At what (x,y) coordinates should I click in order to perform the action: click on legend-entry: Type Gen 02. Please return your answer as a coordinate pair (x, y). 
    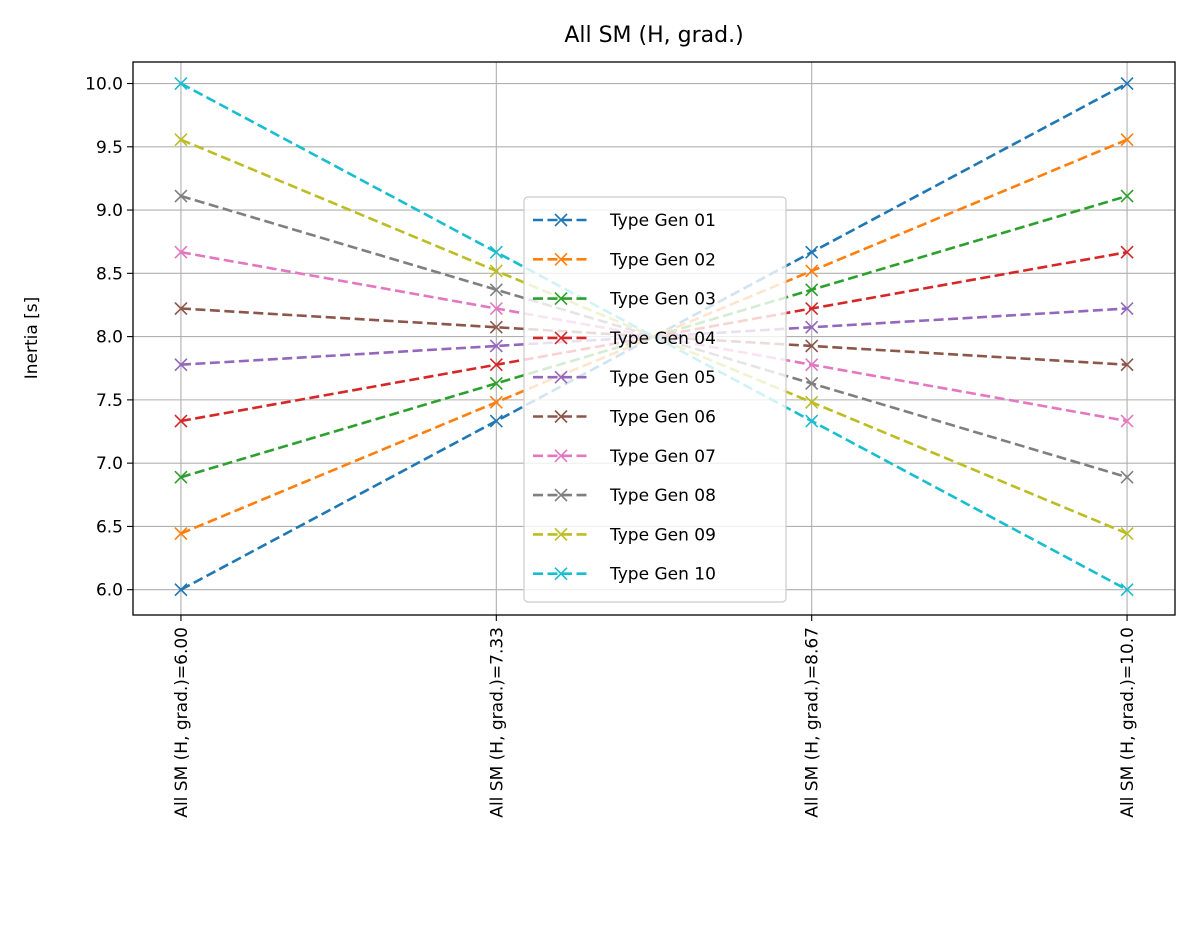
    Looking at the image, I should click on (624, 260).